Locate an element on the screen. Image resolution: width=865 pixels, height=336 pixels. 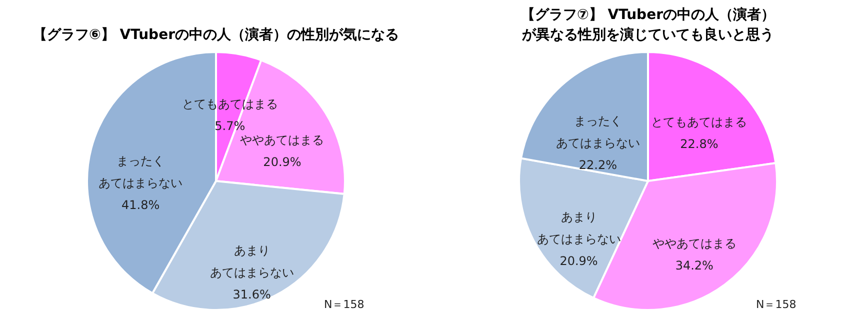
data-label: 22.8% is located at coordinates (699, 144).